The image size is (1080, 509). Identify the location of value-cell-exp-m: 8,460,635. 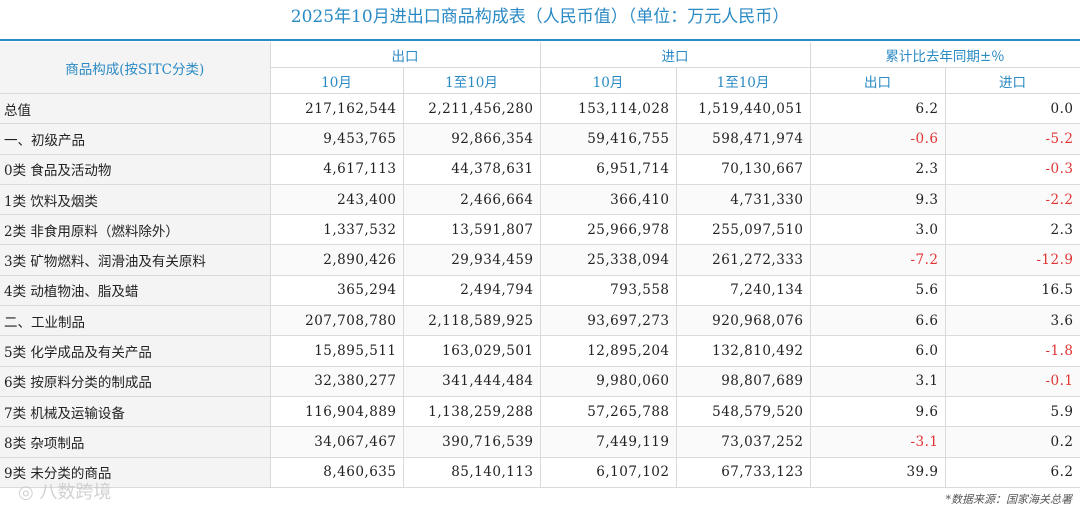
(337, 472).